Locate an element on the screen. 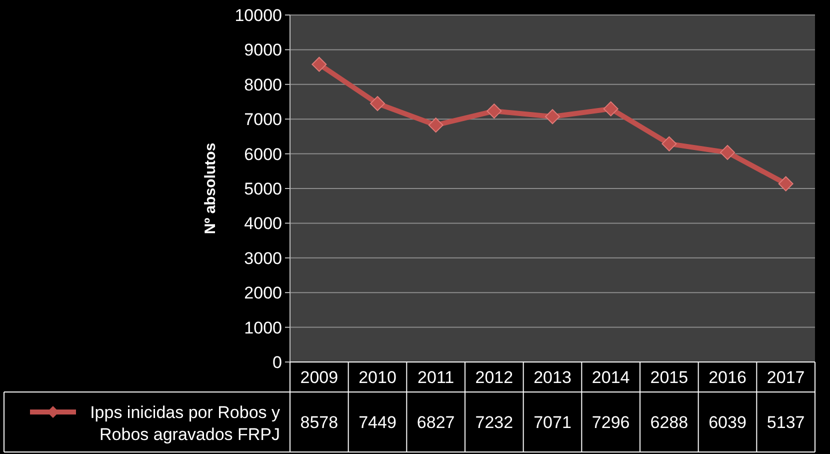 The height and width of the screenshot is (454, 830). data-label: 6827 is located at coordinates (435, 422).